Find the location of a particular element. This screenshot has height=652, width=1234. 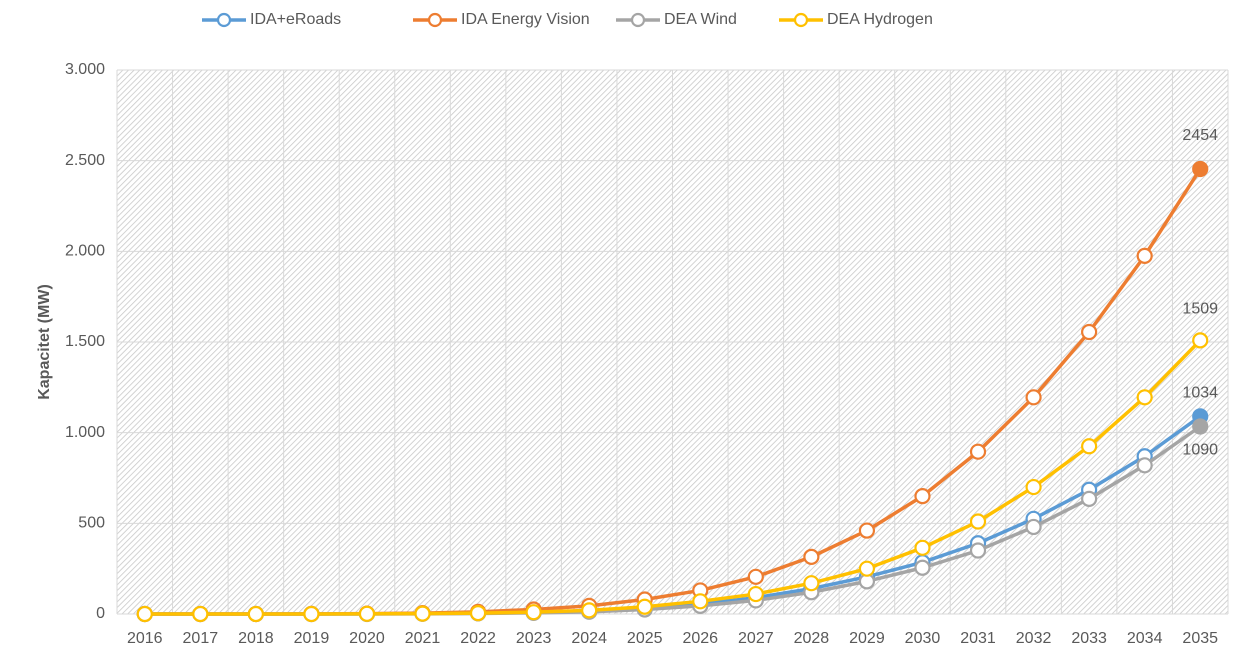

x-tick-label: 2026 is located at coordinates (700, 638).